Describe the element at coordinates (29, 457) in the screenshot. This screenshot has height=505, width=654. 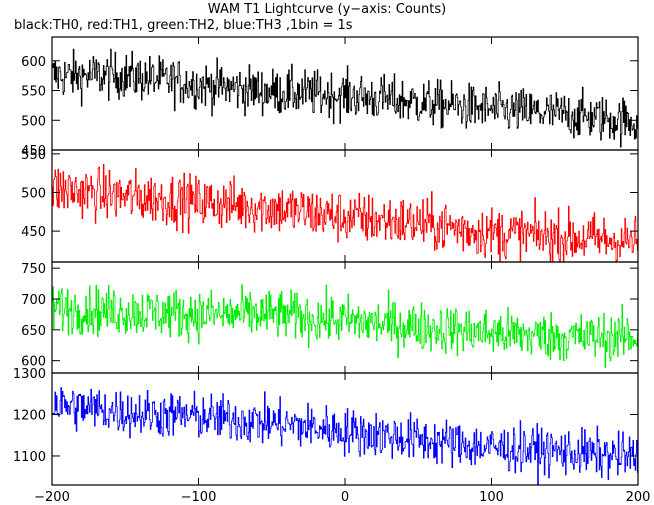
I see `y-tick-label: 1100` at that location.